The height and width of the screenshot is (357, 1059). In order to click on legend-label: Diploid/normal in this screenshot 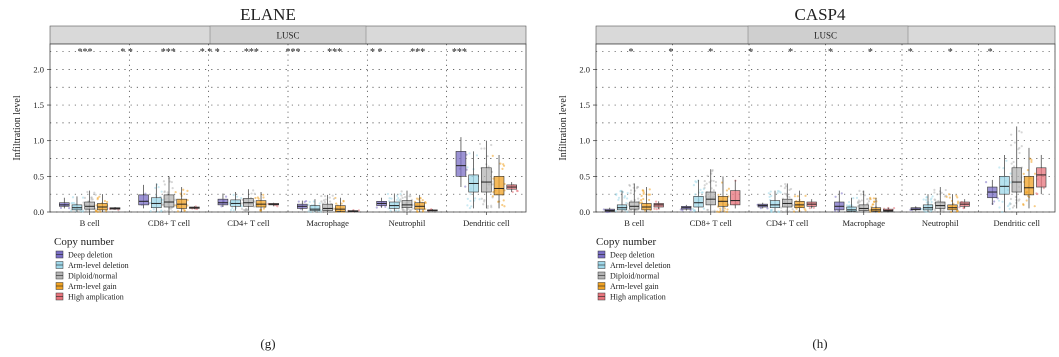, I will do `click(635, 276)`.